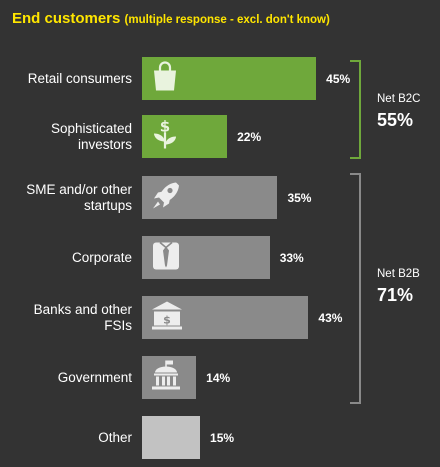 This screenshot has height=467, width=440. I want to click on value-label-sme-and-or-other-startups: 35%, so click(299, 197).